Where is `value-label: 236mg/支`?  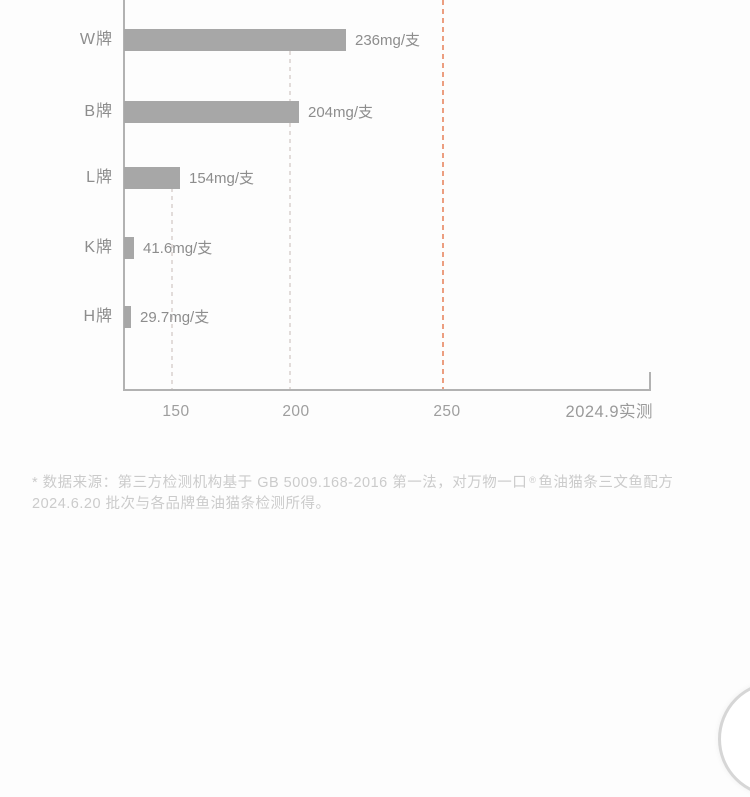 value-label: 236mg/支 is located at coordinates (388, 40).